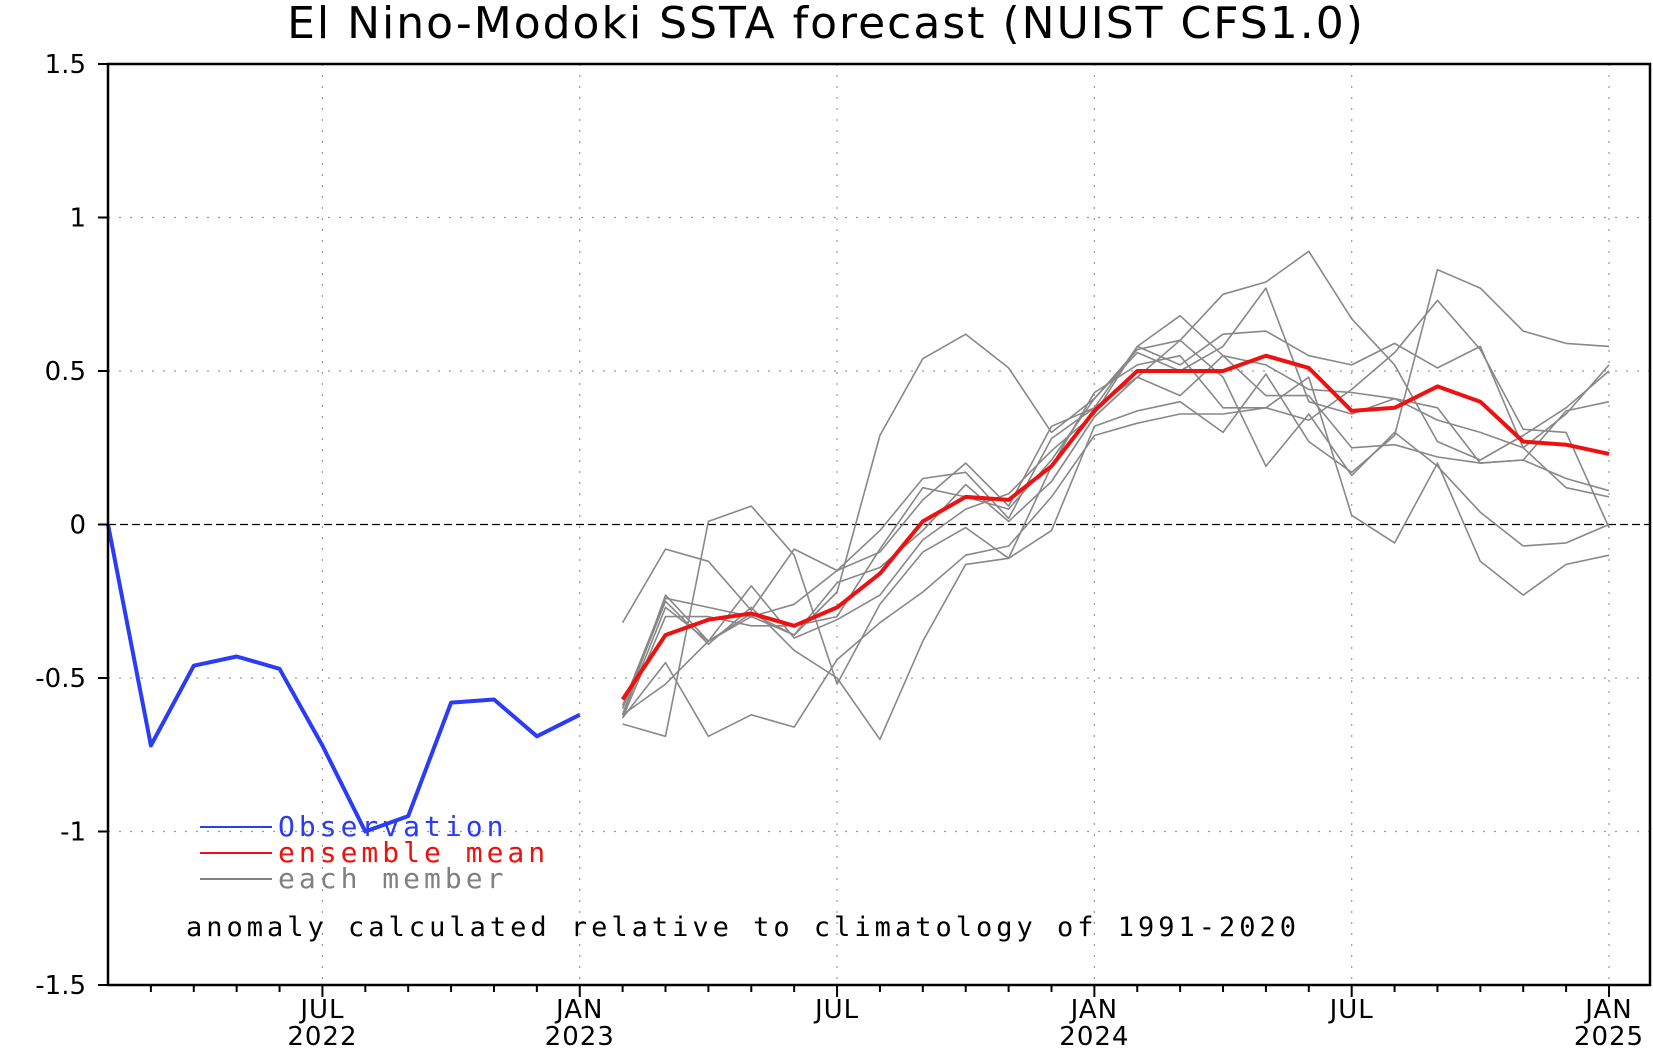  I want to click on y-axis-ticks: 1.5 1 0.5 0 -0.5 -1 -1.5, so click(71, 525).